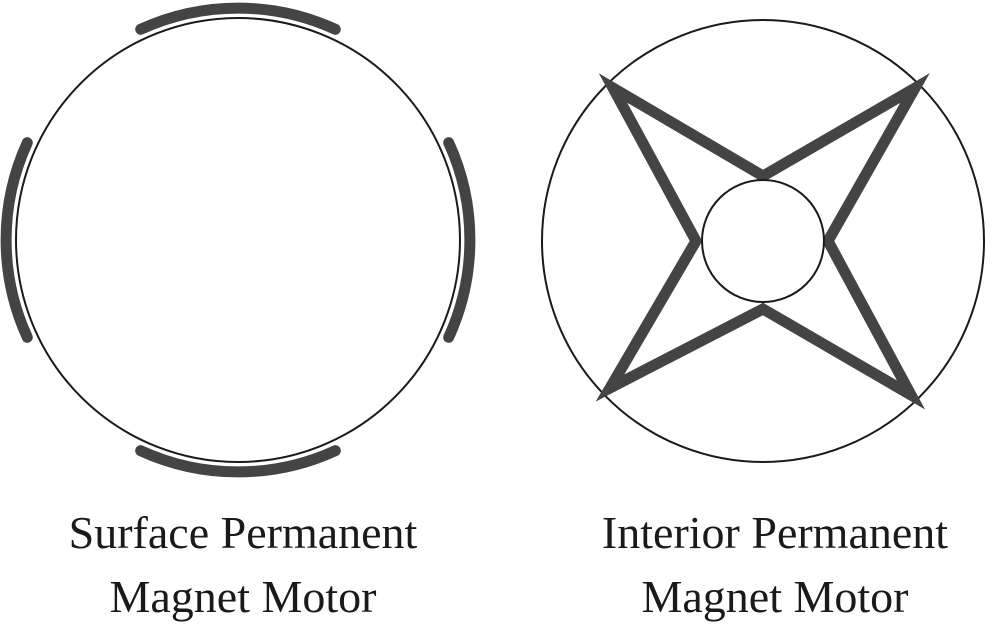 This screenshot has width=992, height=629. I want to click on surface-caption-line2: Magnet Motor, so click(242, 596).